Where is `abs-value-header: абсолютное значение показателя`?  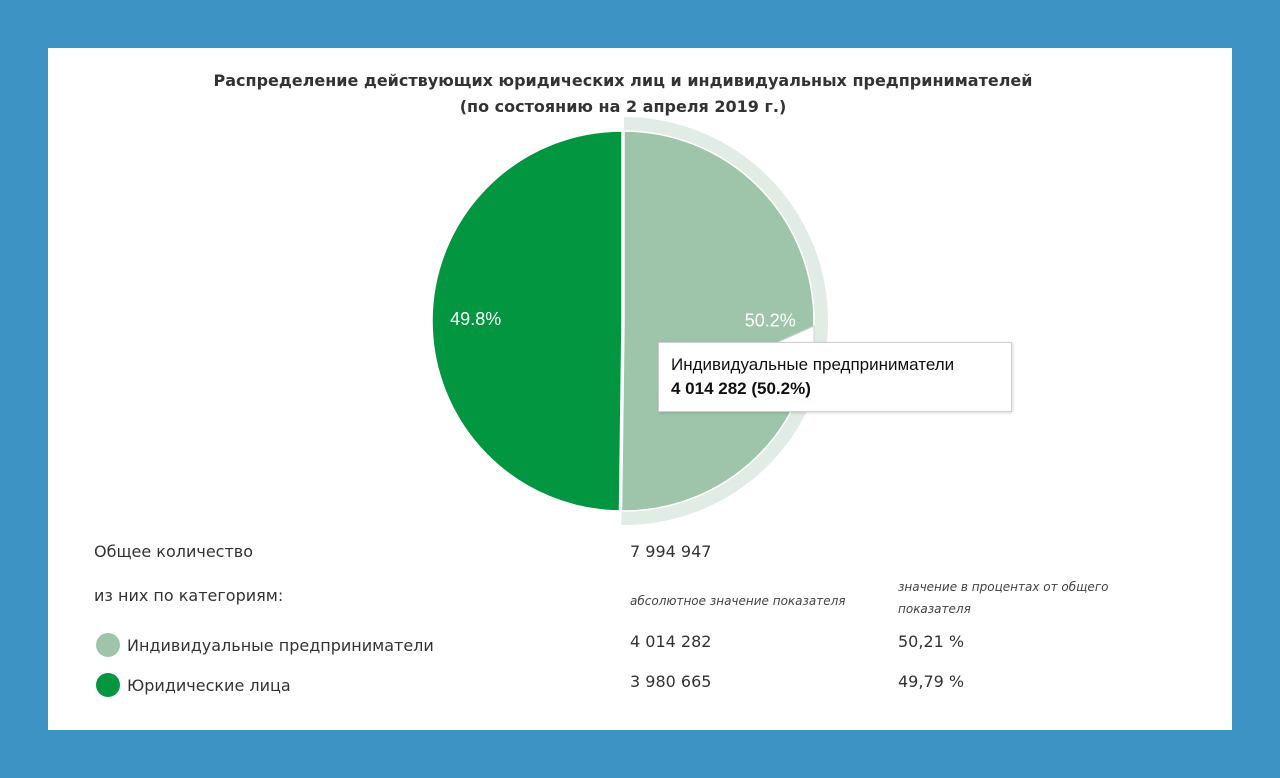
abs-value-header: абсолютное значение показателя is located at coordinates (738, 601).